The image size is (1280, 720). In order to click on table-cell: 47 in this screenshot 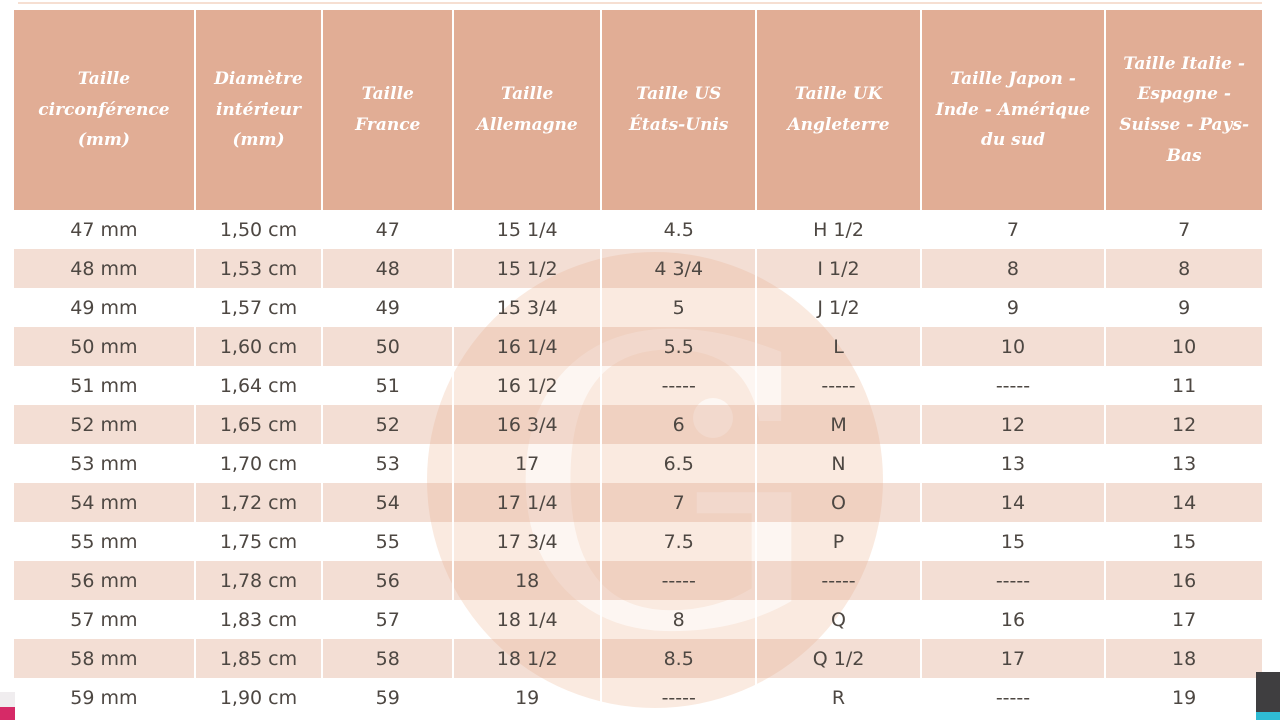, I will do `click(388, 229)`.